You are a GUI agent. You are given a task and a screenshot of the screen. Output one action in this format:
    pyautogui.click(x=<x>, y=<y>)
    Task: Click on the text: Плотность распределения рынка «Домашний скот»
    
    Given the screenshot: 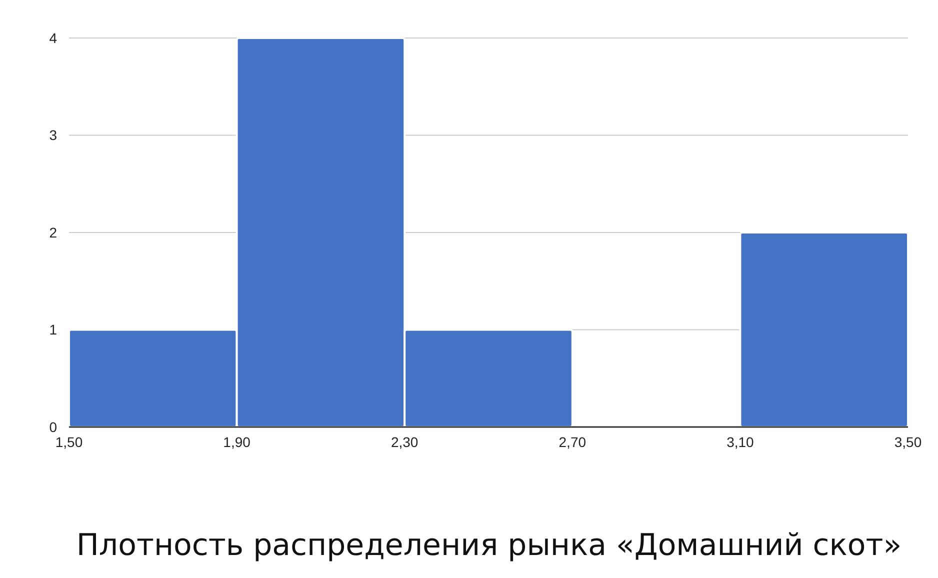 What is the action you would take?
    pyautogui.click(x=489, y=545)
    